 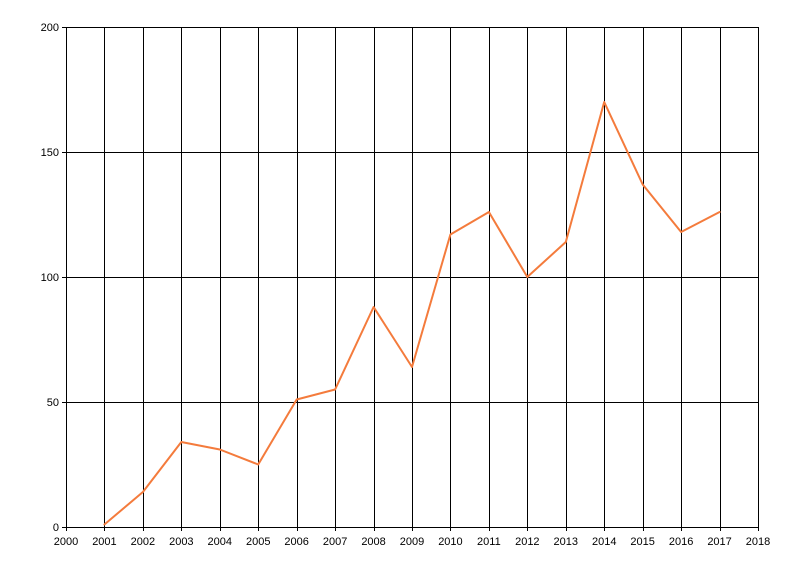 What do you see at coordinates (373, 542) in the screenshot?
I see `x-tick-label: 2008` at bounding box center [373, 542].